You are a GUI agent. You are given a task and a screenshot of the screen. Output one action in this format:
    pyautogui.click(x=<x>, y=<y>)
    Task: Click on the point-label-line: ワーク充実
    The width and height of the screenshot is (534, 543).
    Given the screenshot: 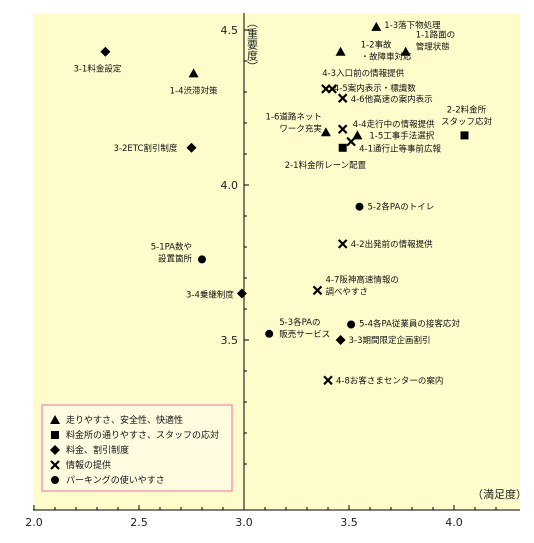 What is the action you would take?
    pyautogui.click(x=300, y=128)
    